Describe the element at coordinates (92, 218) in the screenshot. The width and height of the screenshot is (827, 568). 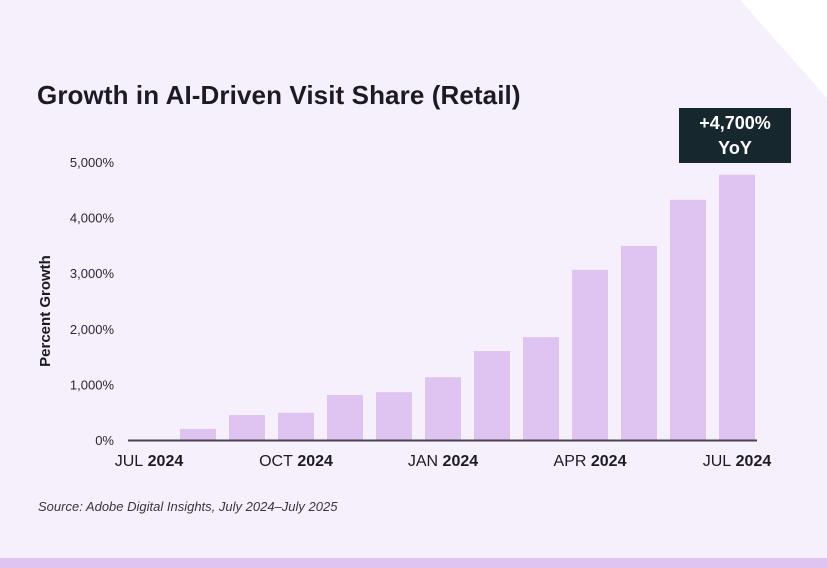
I see `y-tick-label: 4,000%` at that location.